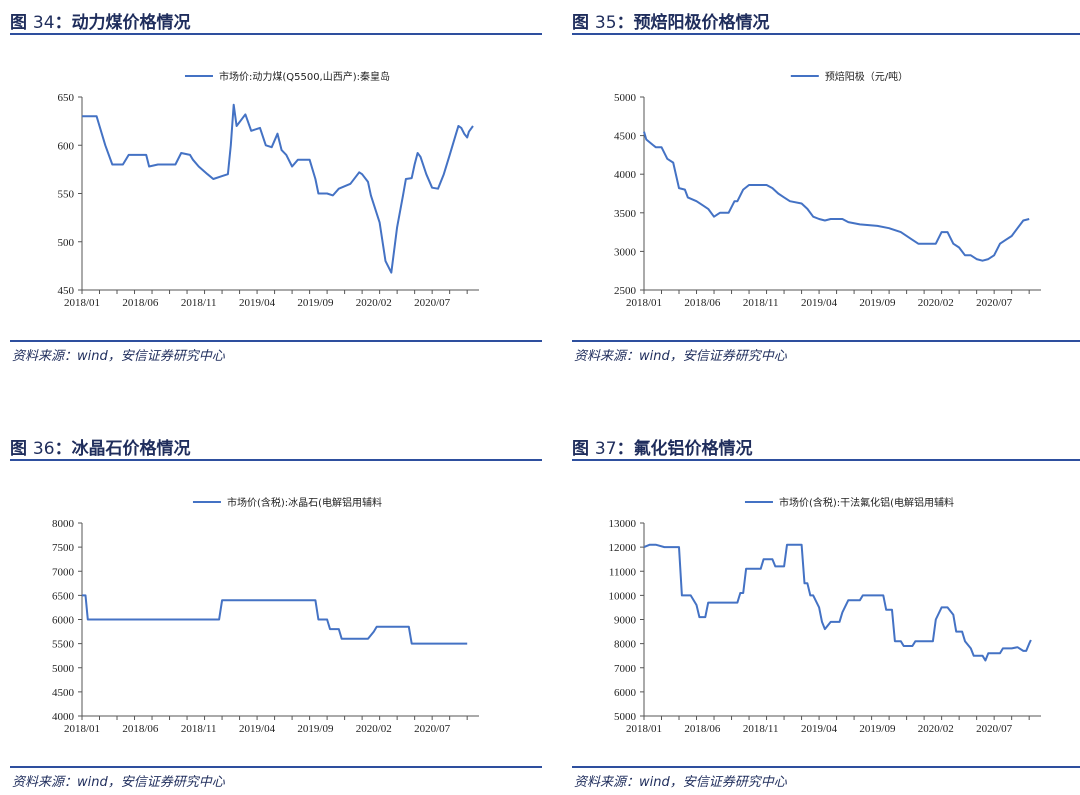 The width and height of the screenshot is (1080, 795). I want to click on y-tick-label: 12000, so click(623, 548).